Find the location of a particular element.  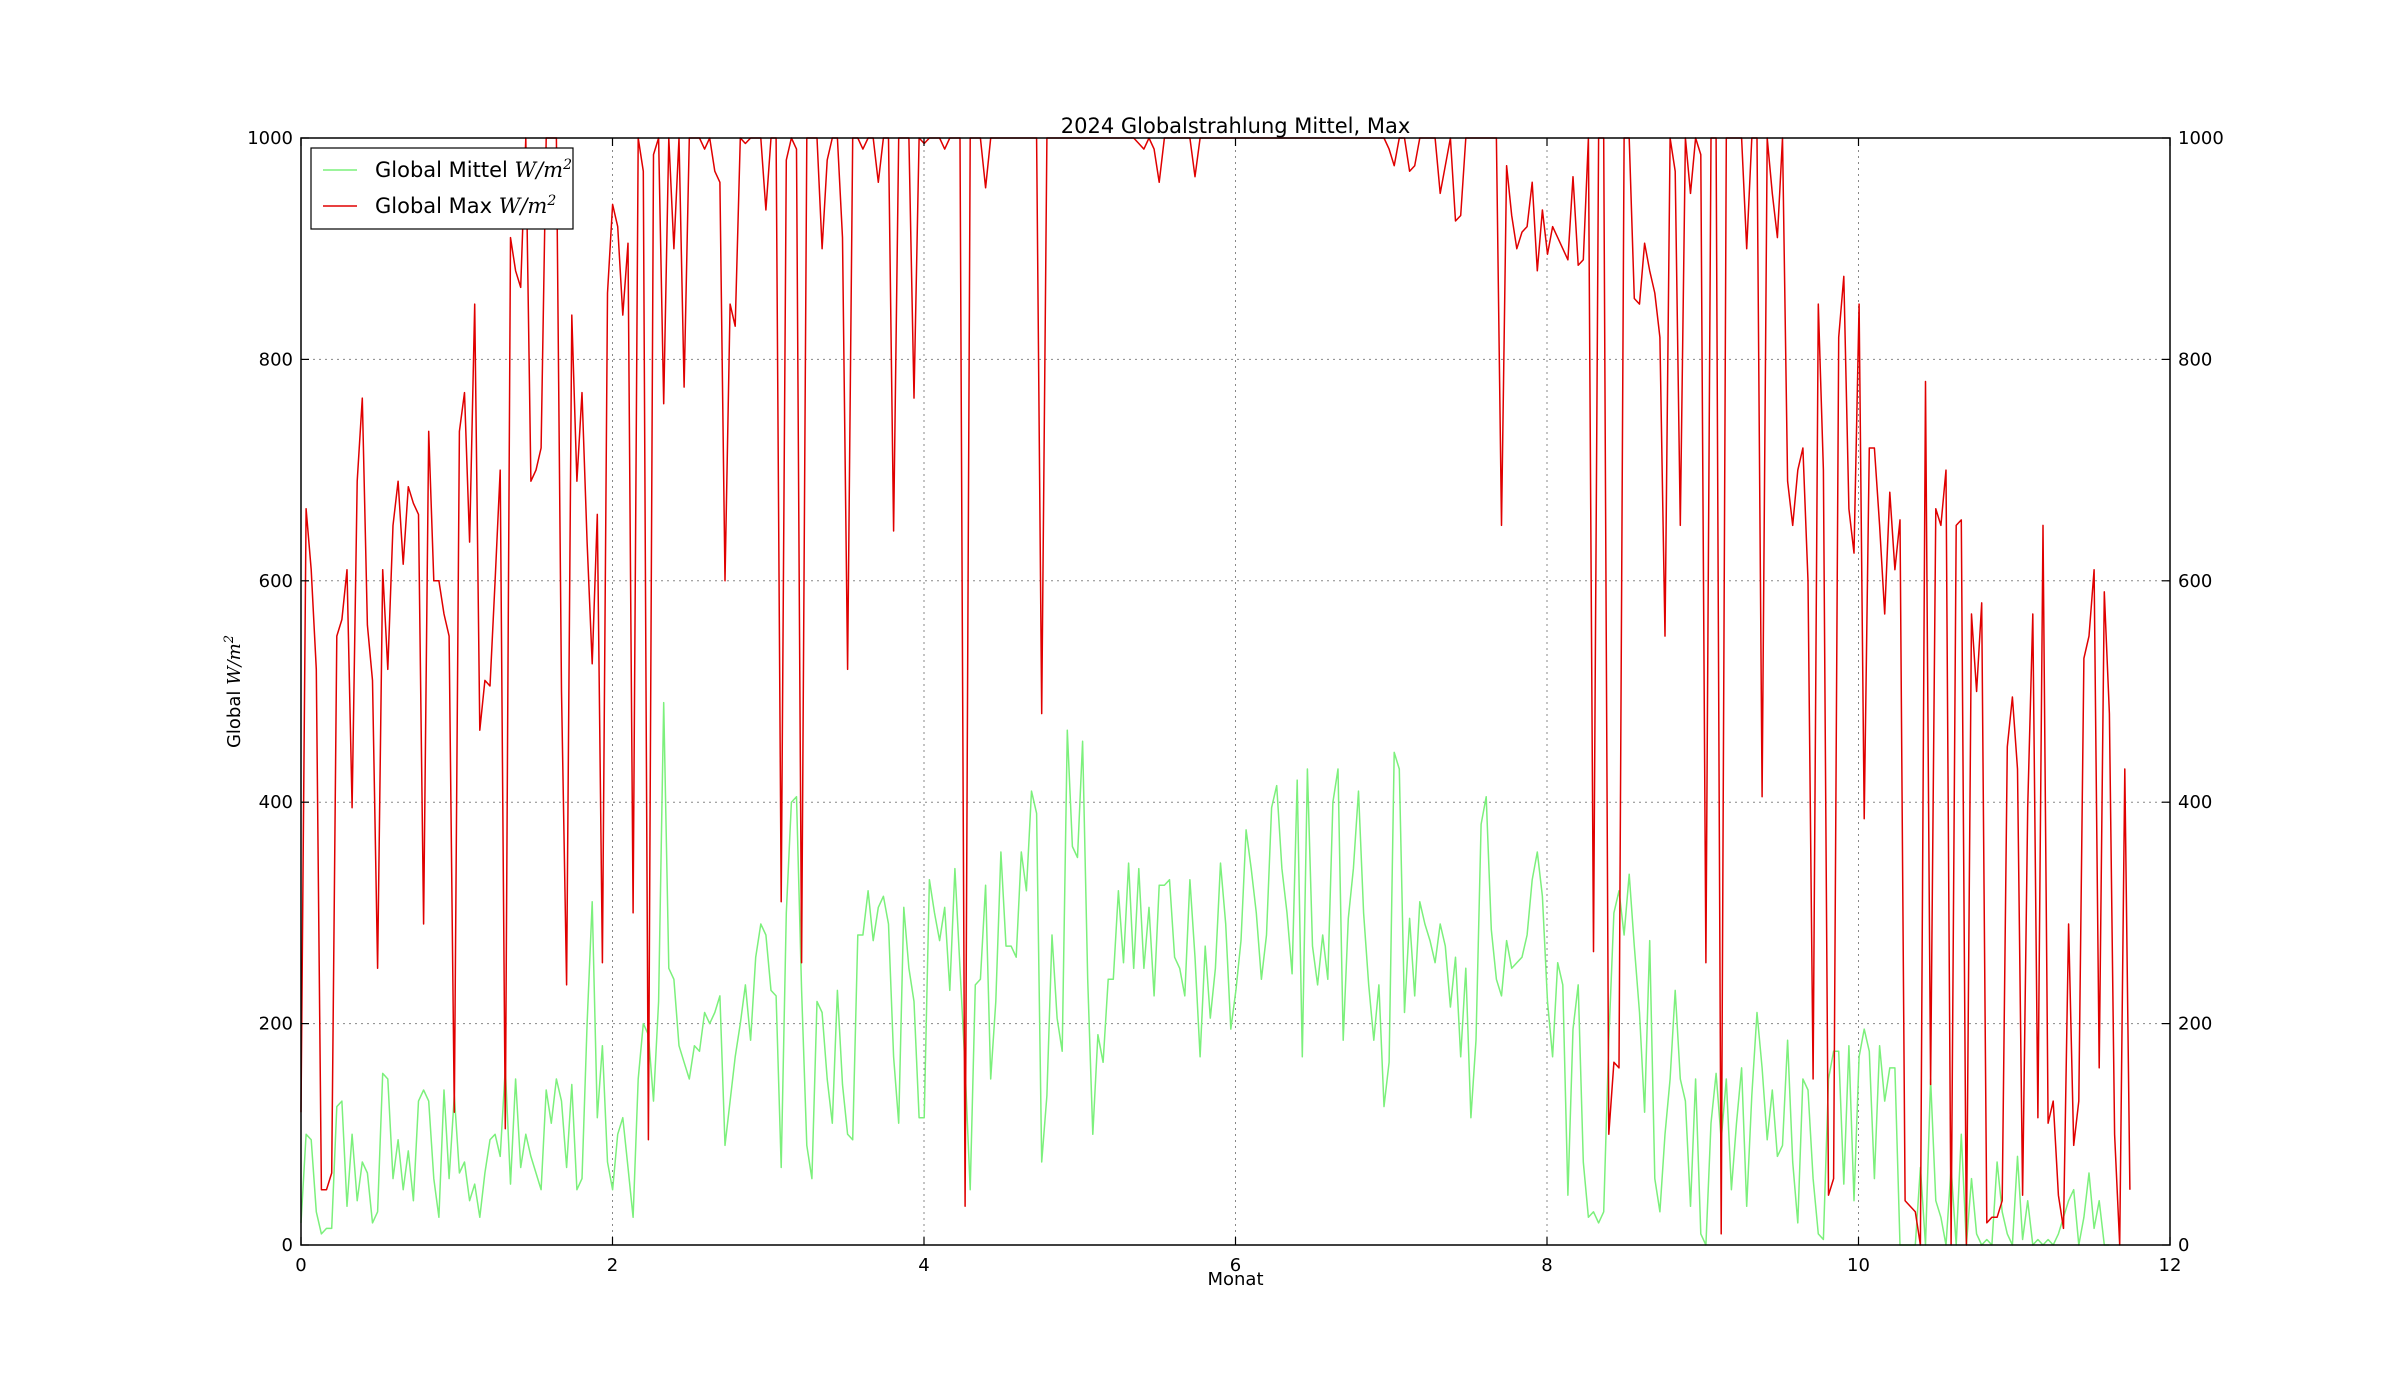

y-axis-label-exponent: 2 is located at coordinates (229, 639).